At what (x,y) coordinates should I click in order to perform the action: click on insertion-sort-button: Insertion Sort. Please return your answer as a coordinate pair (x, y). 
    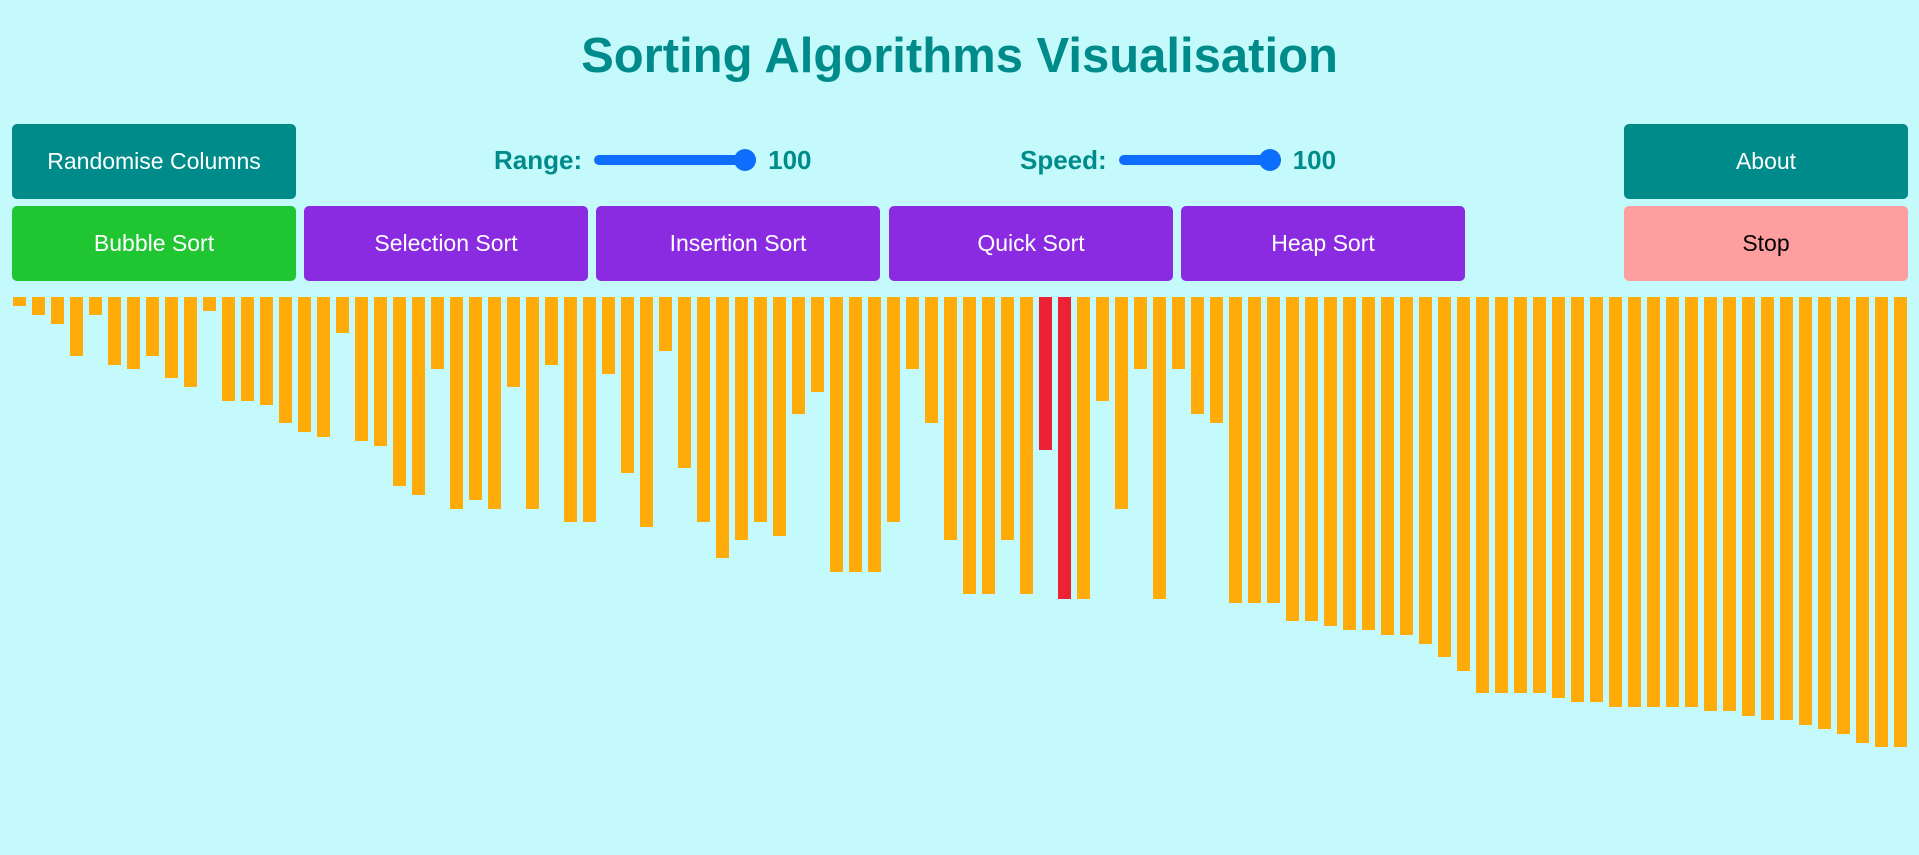
    Looking at the image, I should click on (738, 243).